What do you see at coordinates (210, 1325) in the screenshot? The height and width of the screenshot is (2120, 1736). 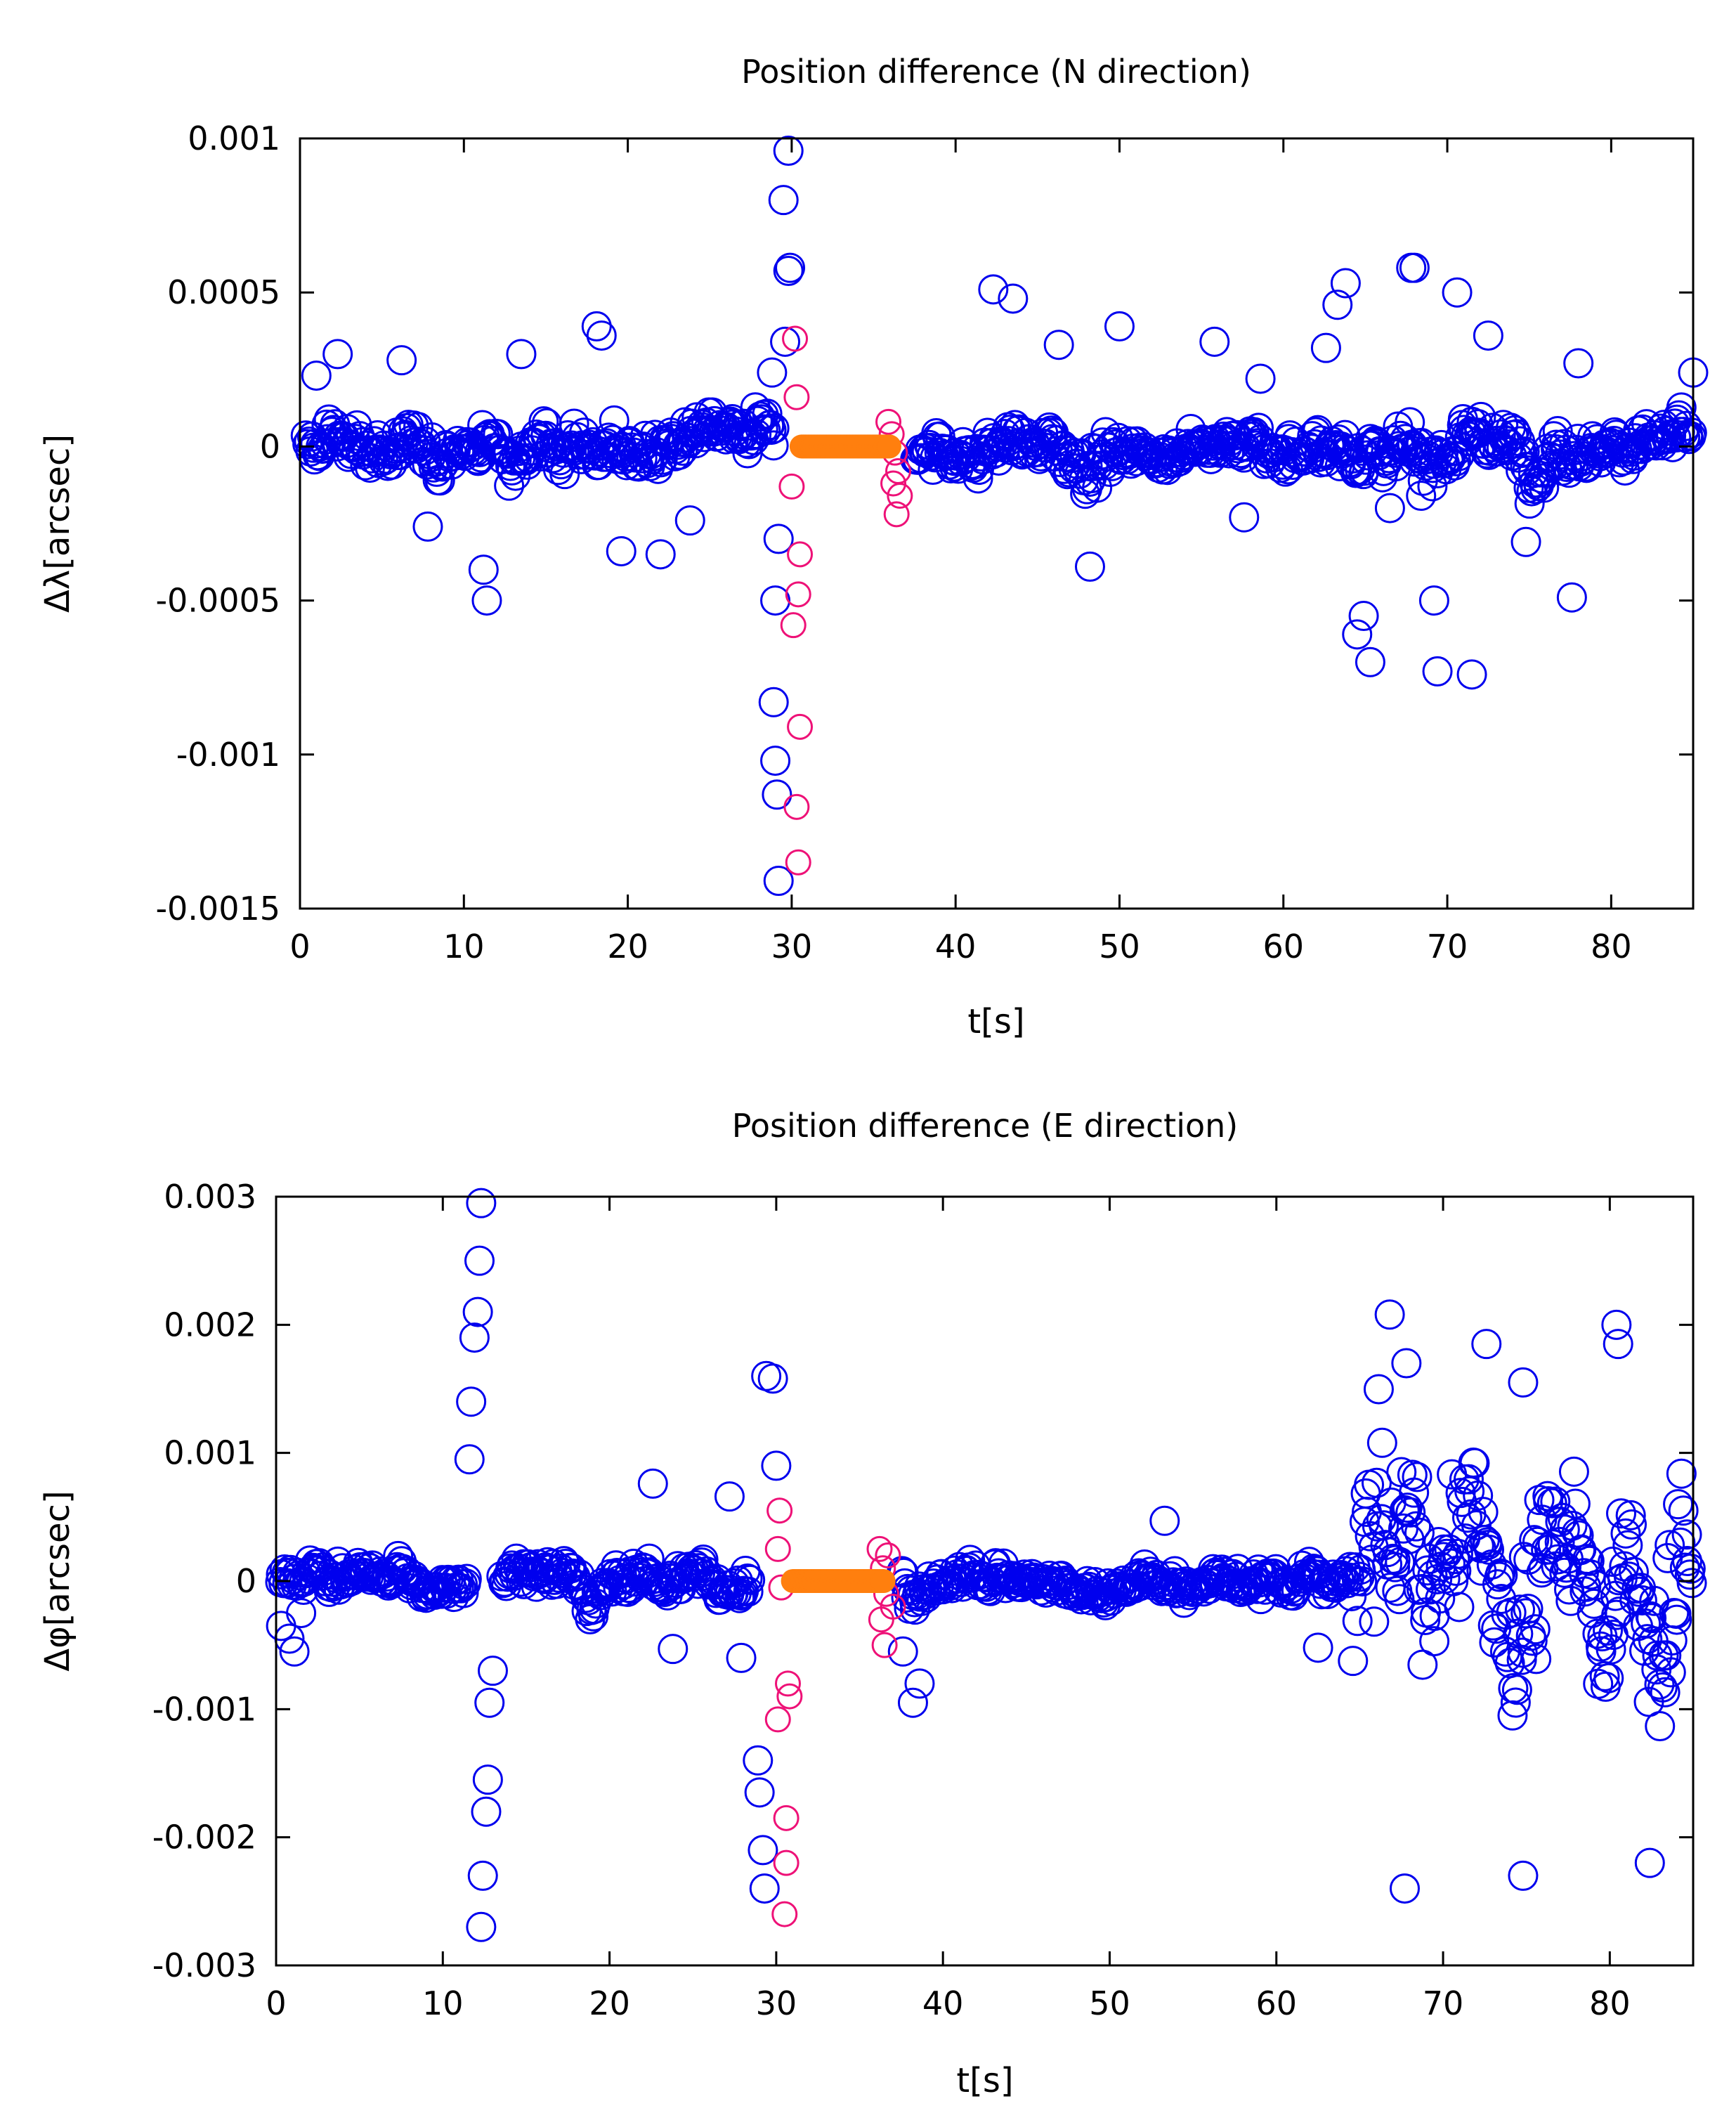 I see `y-tick-label: 0.002` at bounding box center [210, 1325].